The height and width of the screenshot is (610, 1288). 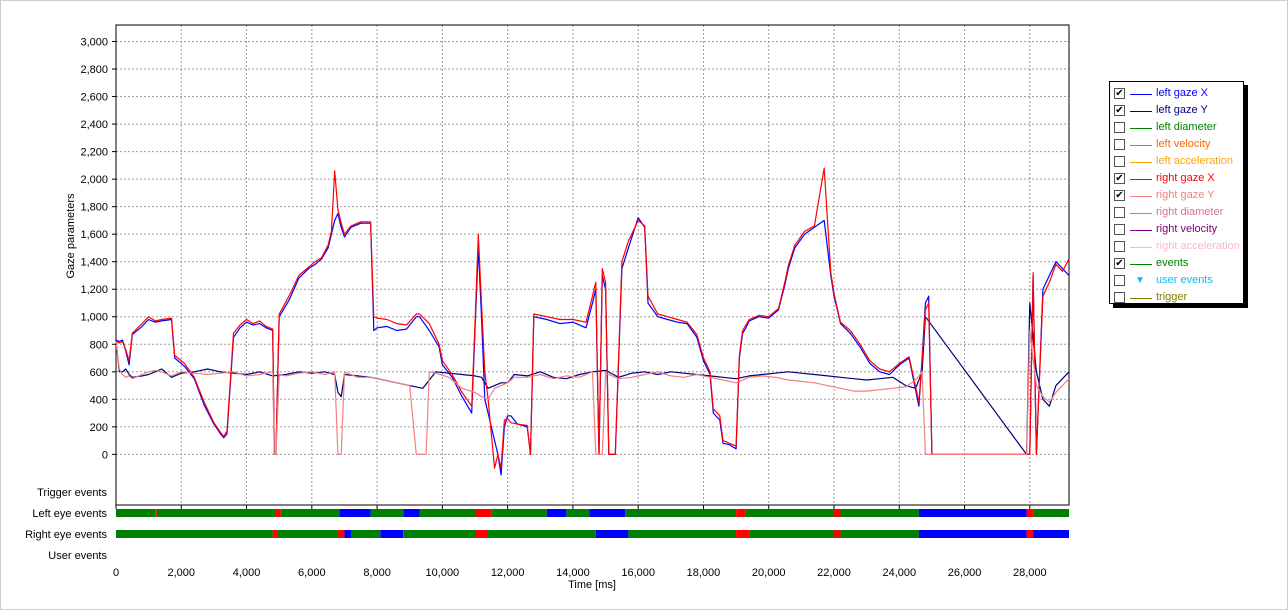 What do you see at coordinates (899, 573) in the screenshot?
I see `x-tick-label: 24,000` at bounding box center [899, 573].